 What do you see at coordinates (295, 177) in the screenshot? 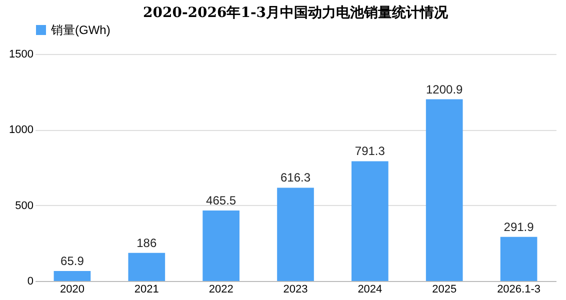
I see `data-label: 616.3` at bounding box center [295, 177].